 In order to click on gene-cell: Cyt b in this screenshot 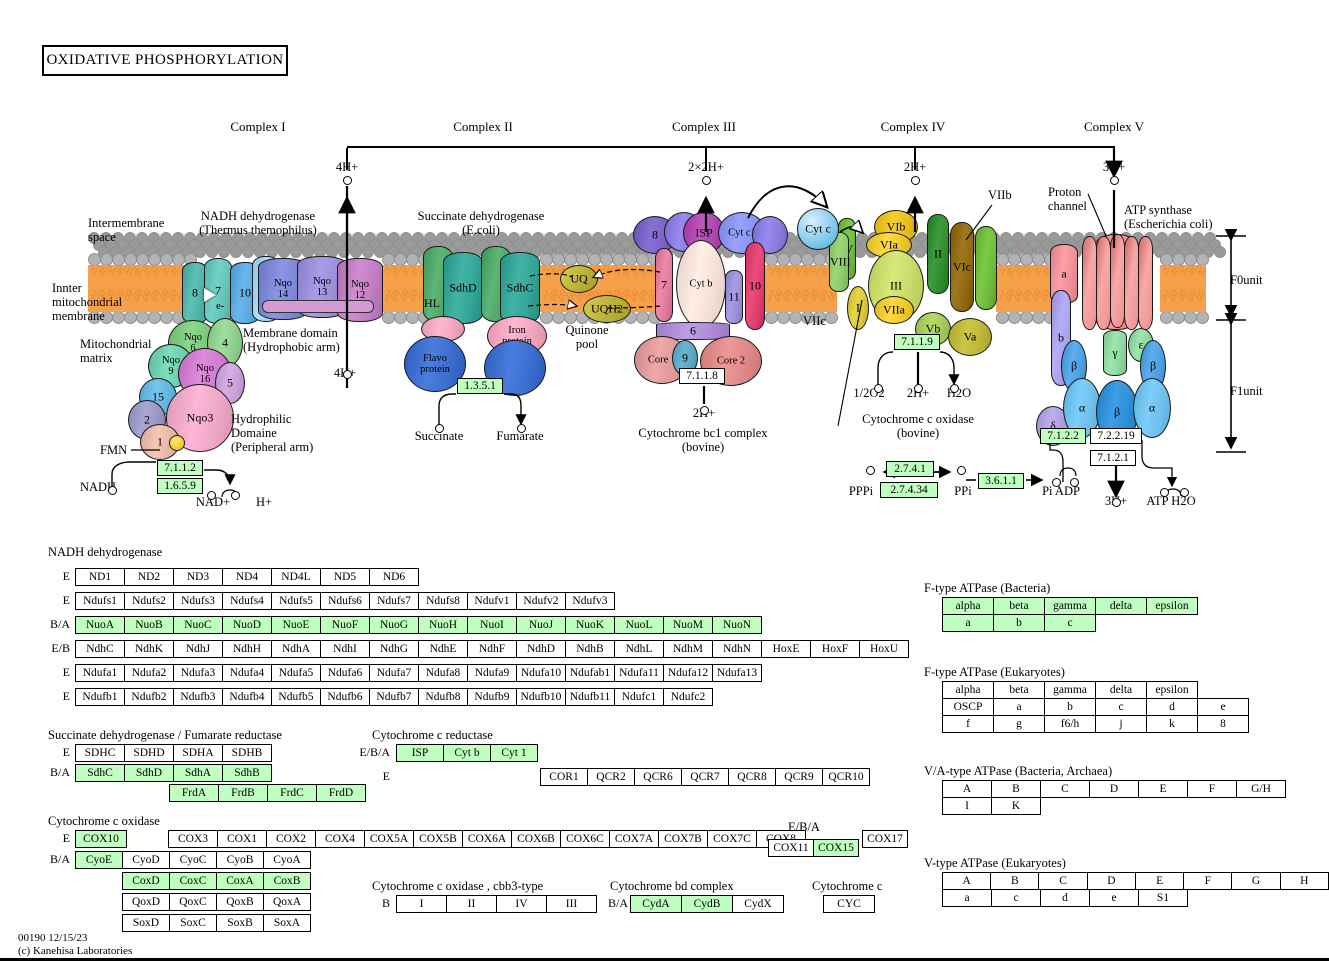, I will do `click(467, 753)`.